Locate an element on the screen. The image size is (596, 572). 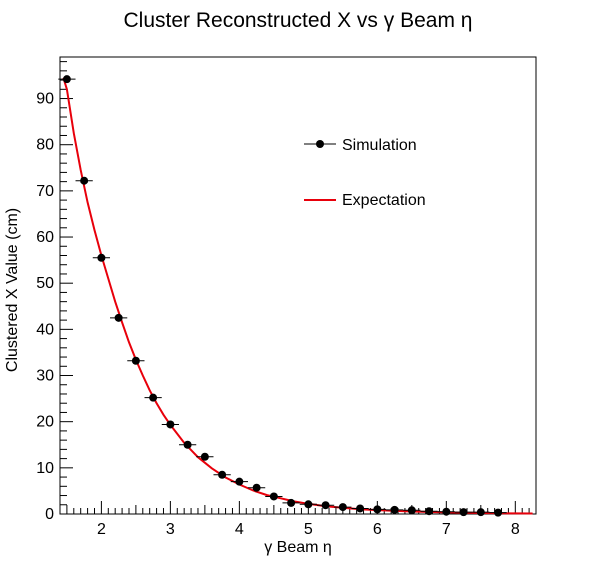
x-axis: 2 3 4 5 6 7 8 is located at coordinates (298, 519).